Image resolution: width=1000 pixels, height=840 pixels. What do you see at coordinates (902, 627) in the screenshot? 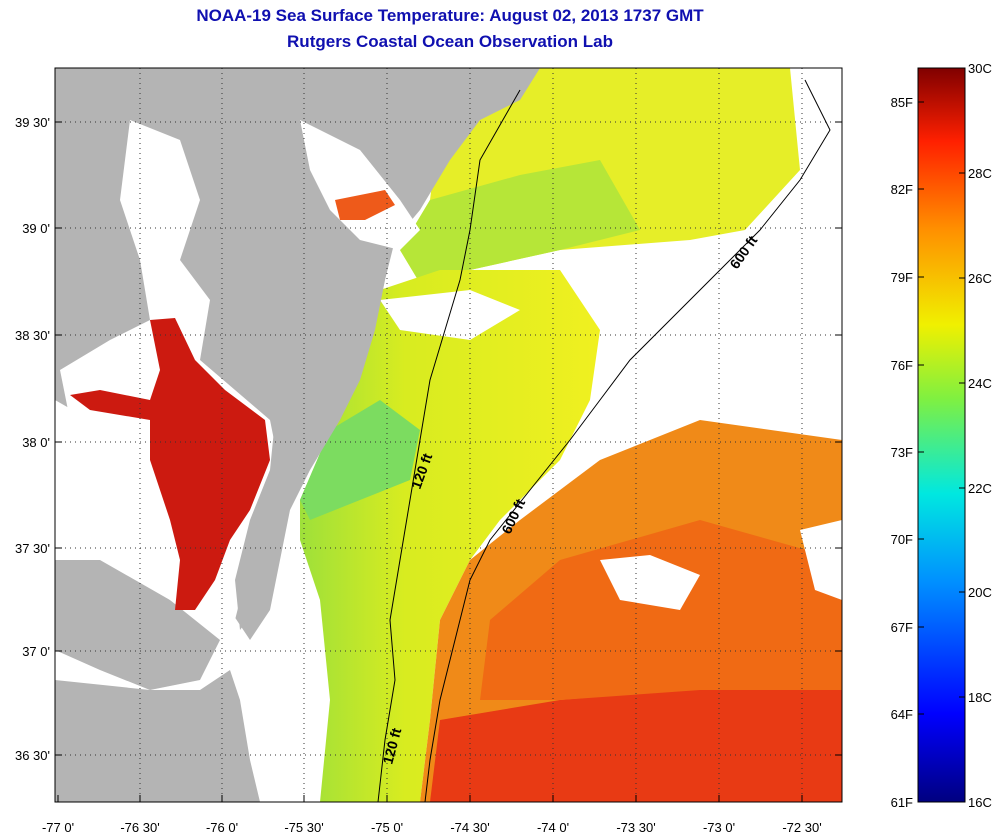
I see `colorbar-fahrenheit-label: 67F` at bounding box center [902, 627].